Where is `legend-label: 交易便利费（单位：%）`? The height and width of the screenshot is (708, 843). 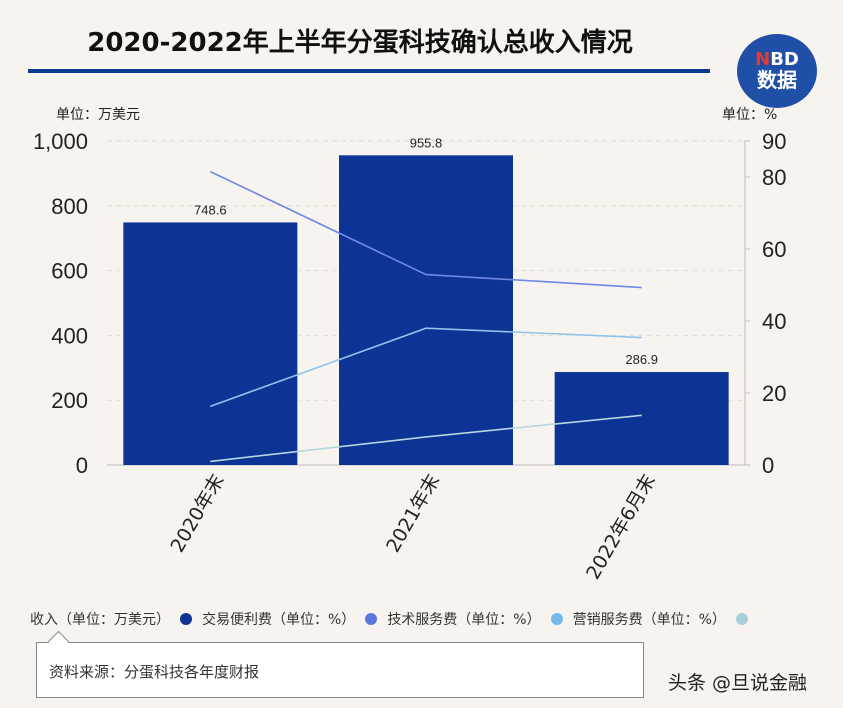 legend-label: 交易便利费（单位：%） is located at coordinates (279, 620).